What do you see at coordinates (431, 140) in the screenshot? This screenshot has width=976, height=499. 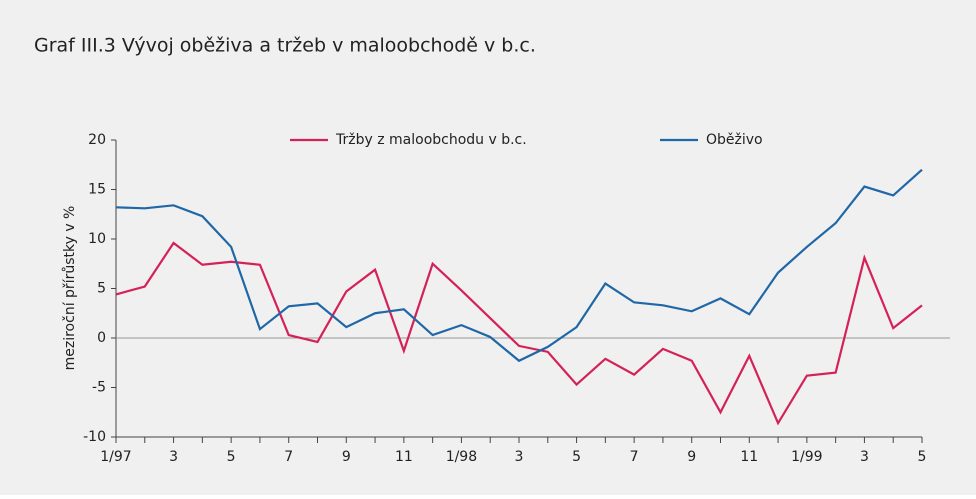 I see `legend-label: Tržby z maloobchodu v b.c.` at bounding box center [431, 140].